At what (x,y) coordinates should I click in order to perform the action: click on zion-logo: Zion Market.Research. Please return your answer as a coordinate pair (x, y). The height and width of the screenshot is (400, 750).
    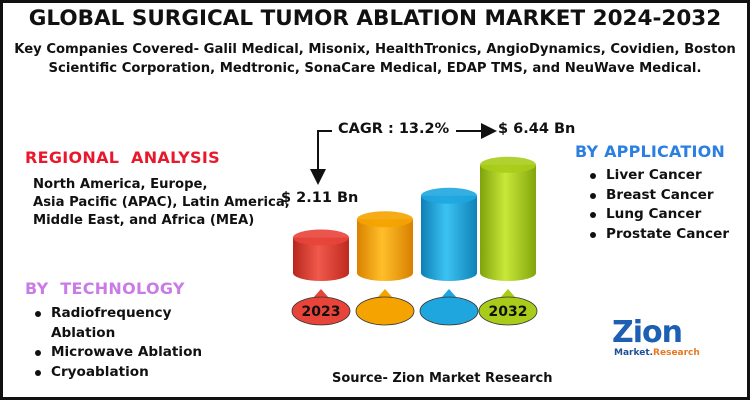
    Looking at the image, I should click on (657, 339).